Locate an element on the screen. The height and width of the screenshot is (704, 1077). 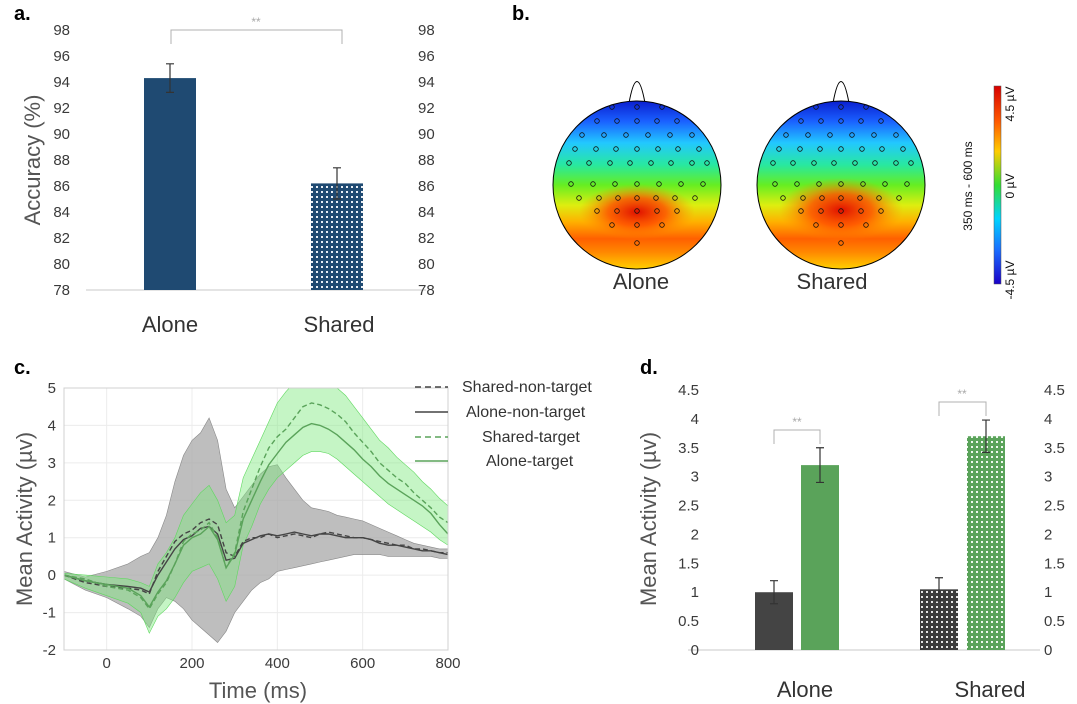
colorbar-tick-max: 4.5 µV is located at coordinates (1010, 104).